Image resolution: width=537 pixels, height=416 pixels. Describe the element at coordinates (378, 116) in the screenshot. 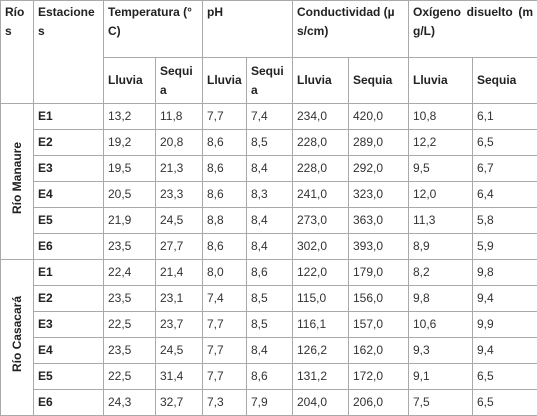

I see `value-cell: 420,0` at that location.